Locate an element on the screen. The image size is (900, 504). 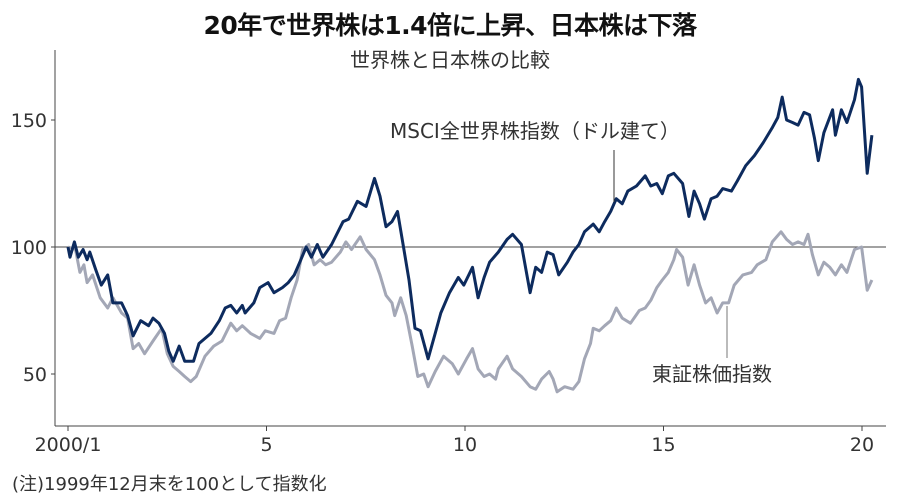
chart-note: (注)1999年12月末を100として指数化 is located at coordinates (169, 484).